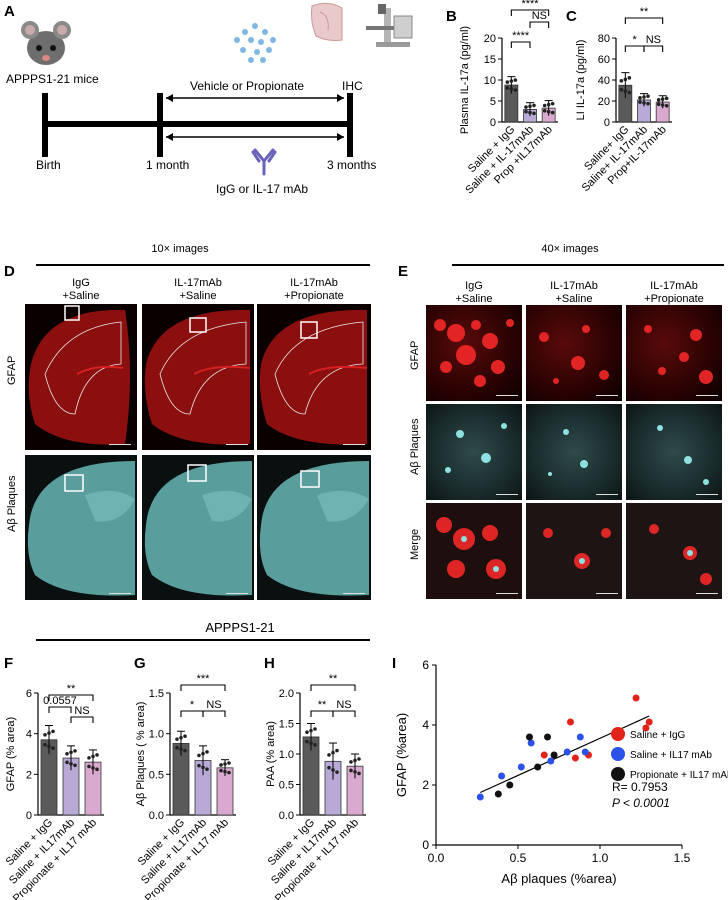 This screenshot has width=728, height=900. I want to click on e-row2-label: Aβ Plaques, so click(415, 446).